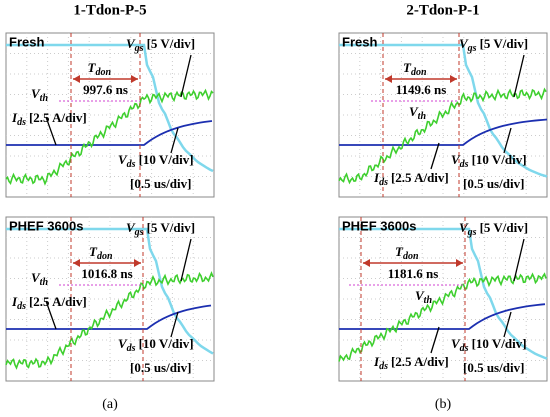 This screenshot has height=417, width=550. Describe the element at coordinates (109, 10) in the screenshot. I see `title: 1-Tdon-P-5` at that location.